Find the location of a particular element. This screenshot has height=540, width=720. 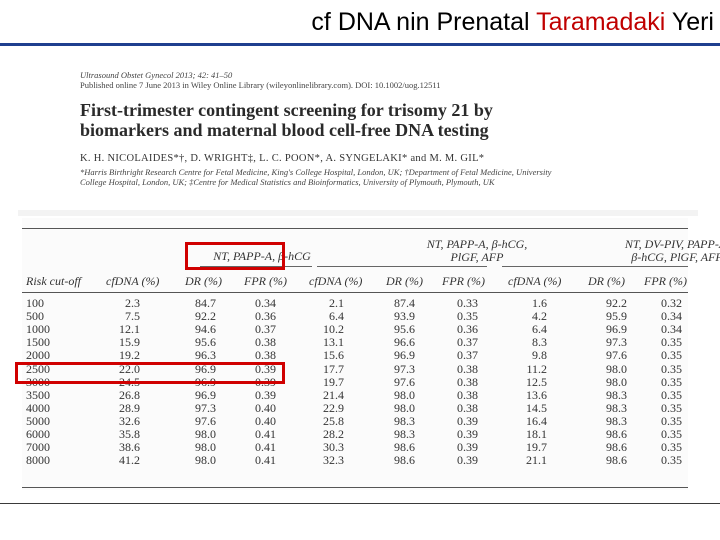

cell-risk-cutoff: 6000 is located at coordinates (38, 434).